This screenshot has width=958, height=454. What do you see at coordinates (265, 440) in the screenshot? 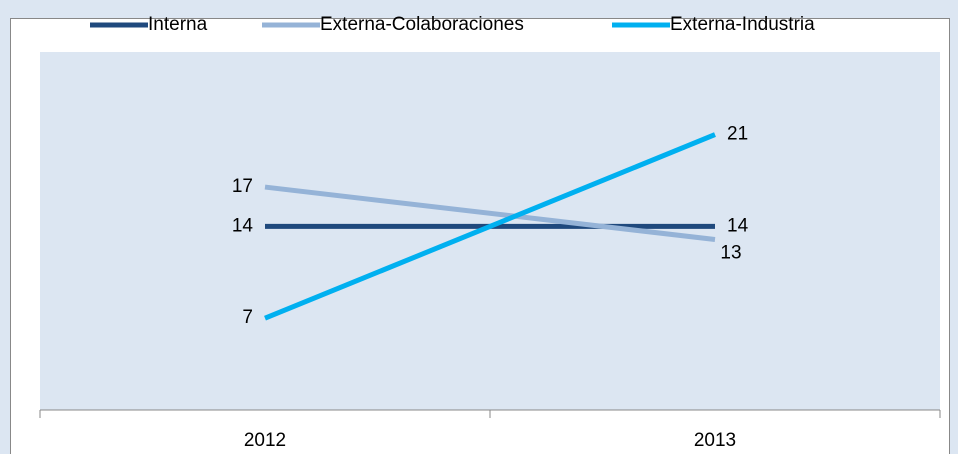
I see `x-tick-label: 2012` at bounding box center [265, 440].